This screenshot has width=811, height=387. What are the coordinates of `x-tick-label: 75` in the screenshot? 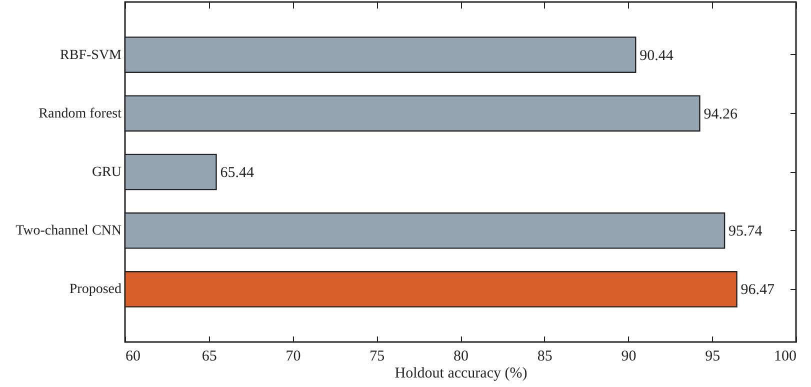 It's located at (377, 356).